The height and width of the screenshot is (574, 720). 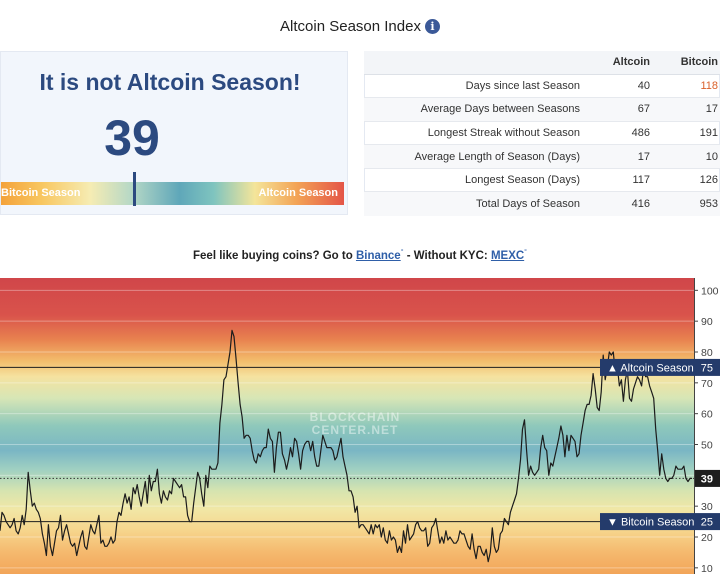 What do you see at coordinates (132, 138) in the screenshot?
I see `index-value: 39` at bounding box center [132, 138].